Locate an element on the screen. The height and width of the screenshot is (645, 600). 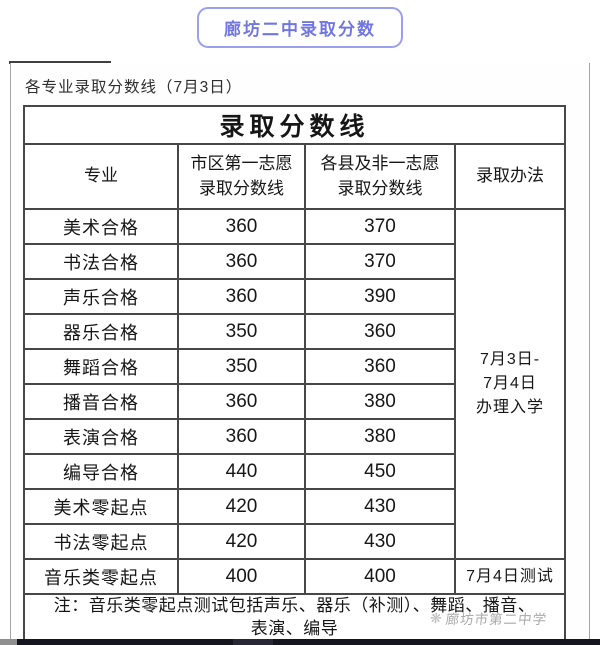
major-cell: 美术零起点 is located at coordinates (101, 506).